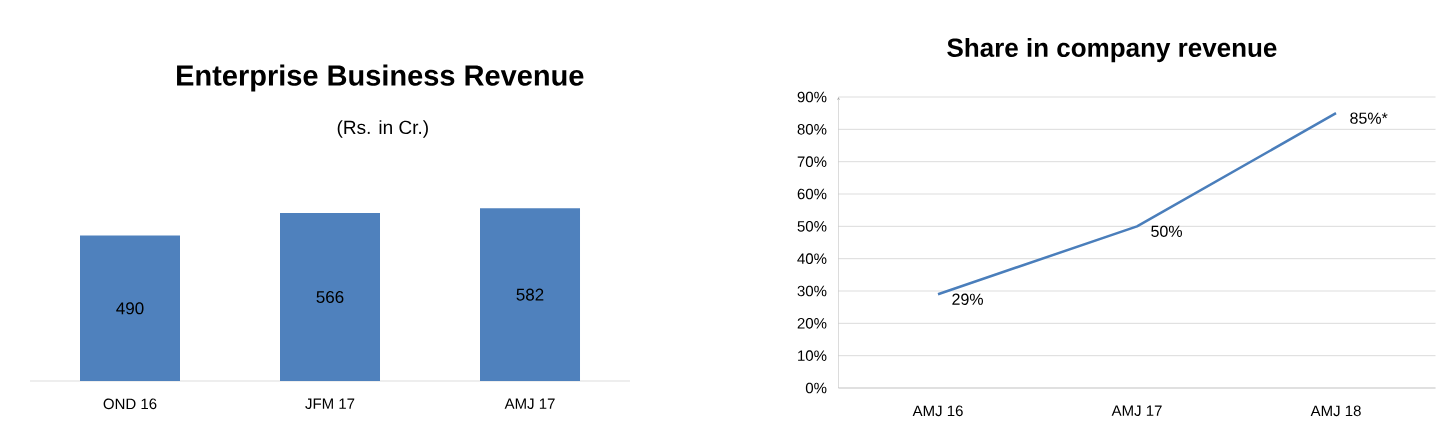 This screenshot has width=1447, height=447. What do you see at coordinates (812, 226) in the screenshot?
I see `y-tick-label: 50%` at bounding box center [812, 226].